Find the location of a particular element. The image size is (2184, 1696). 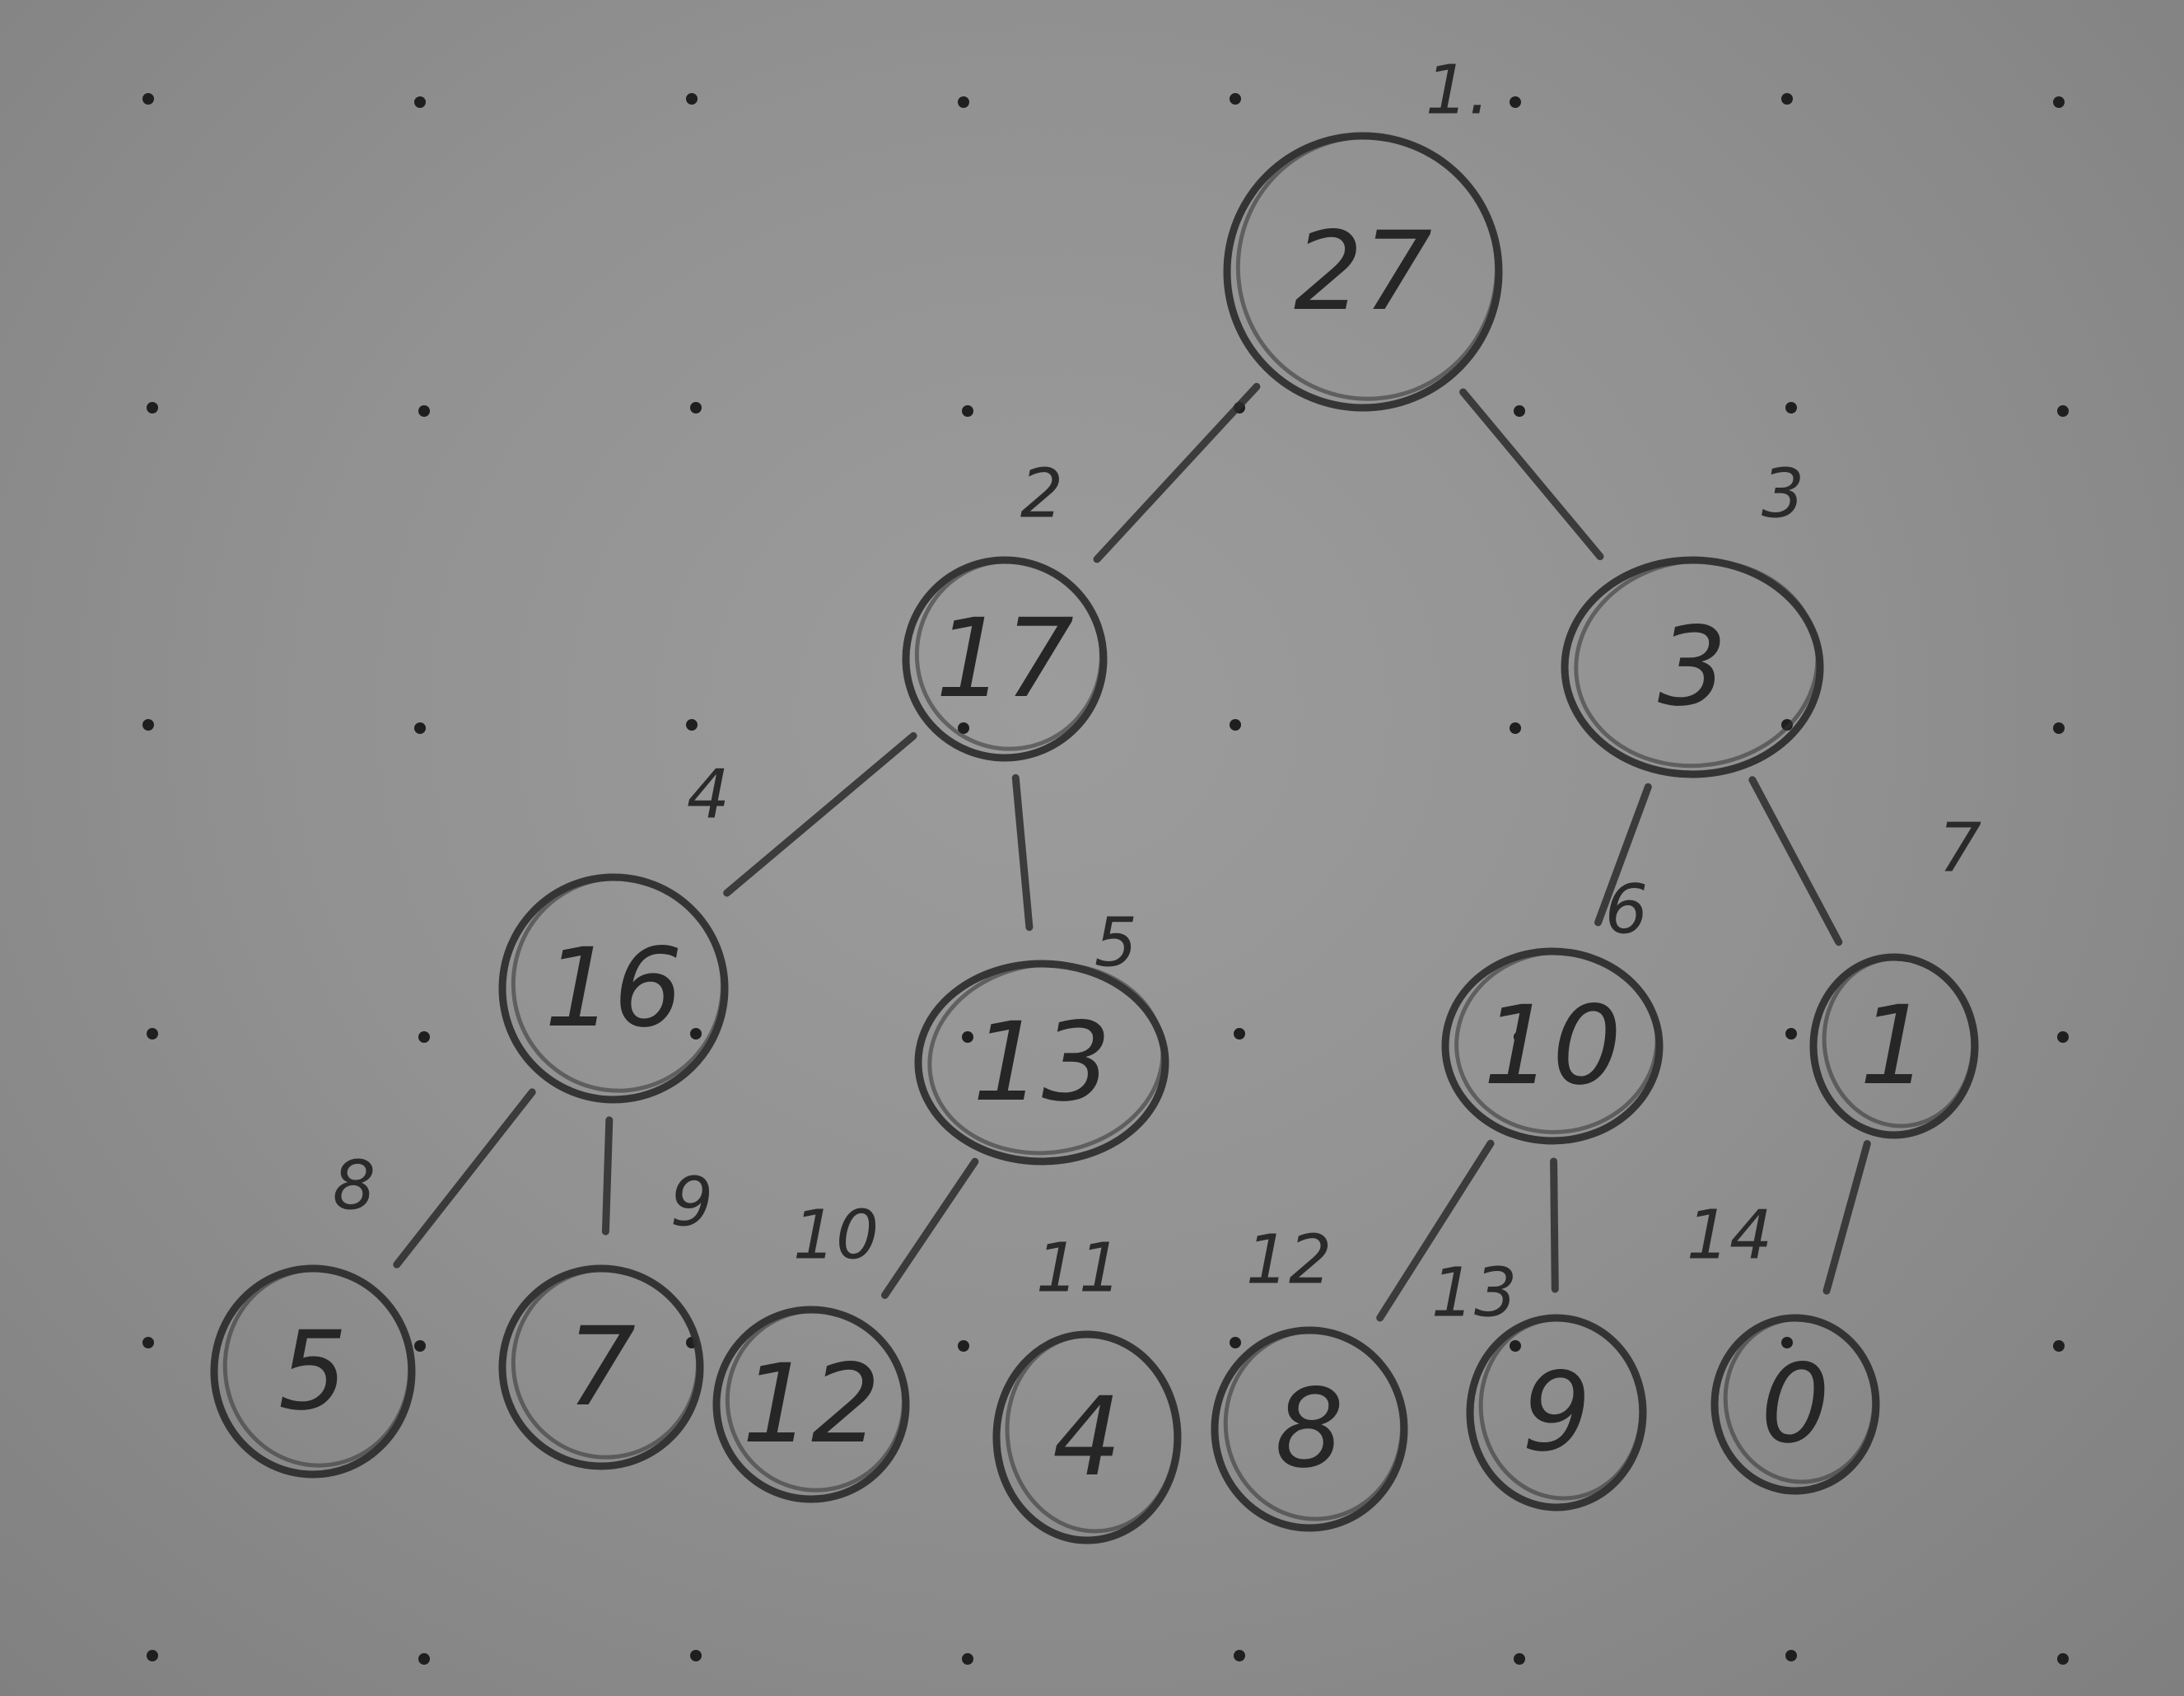

tree-node-11: 4 11 is located at coordinates (1087, 1387).